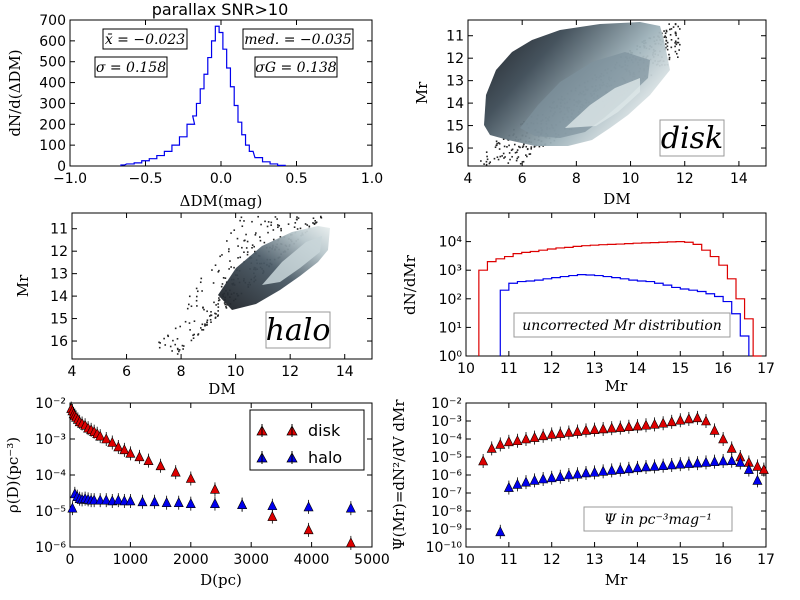 This screenshot has height=600, width=800. What do you see at coordinates (455, 82) in the screenshot?
I see `disk-ytick-label: 13` at bounding box center [455, 82].